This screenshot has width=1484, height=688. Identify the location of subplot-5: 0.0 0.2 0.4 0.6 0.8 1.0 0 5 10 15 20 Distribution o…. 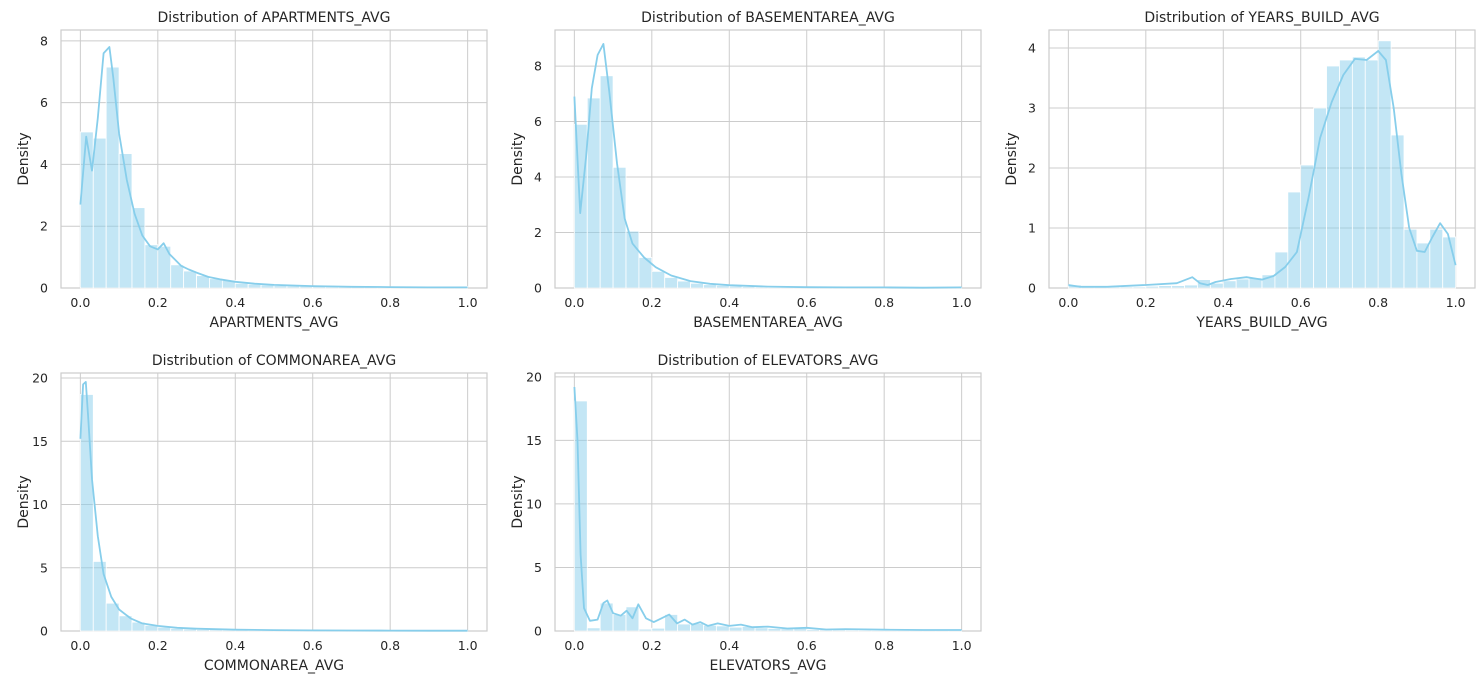
(746, 513).